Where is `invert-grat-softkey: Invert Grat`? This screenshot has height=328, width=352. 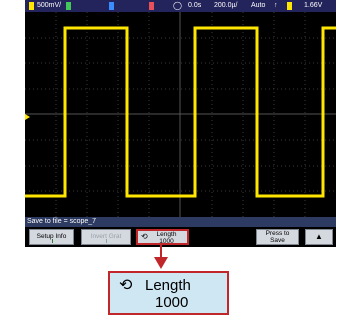 invert-grat-softkey: Invert Grat is located at coordinates (106, 237).